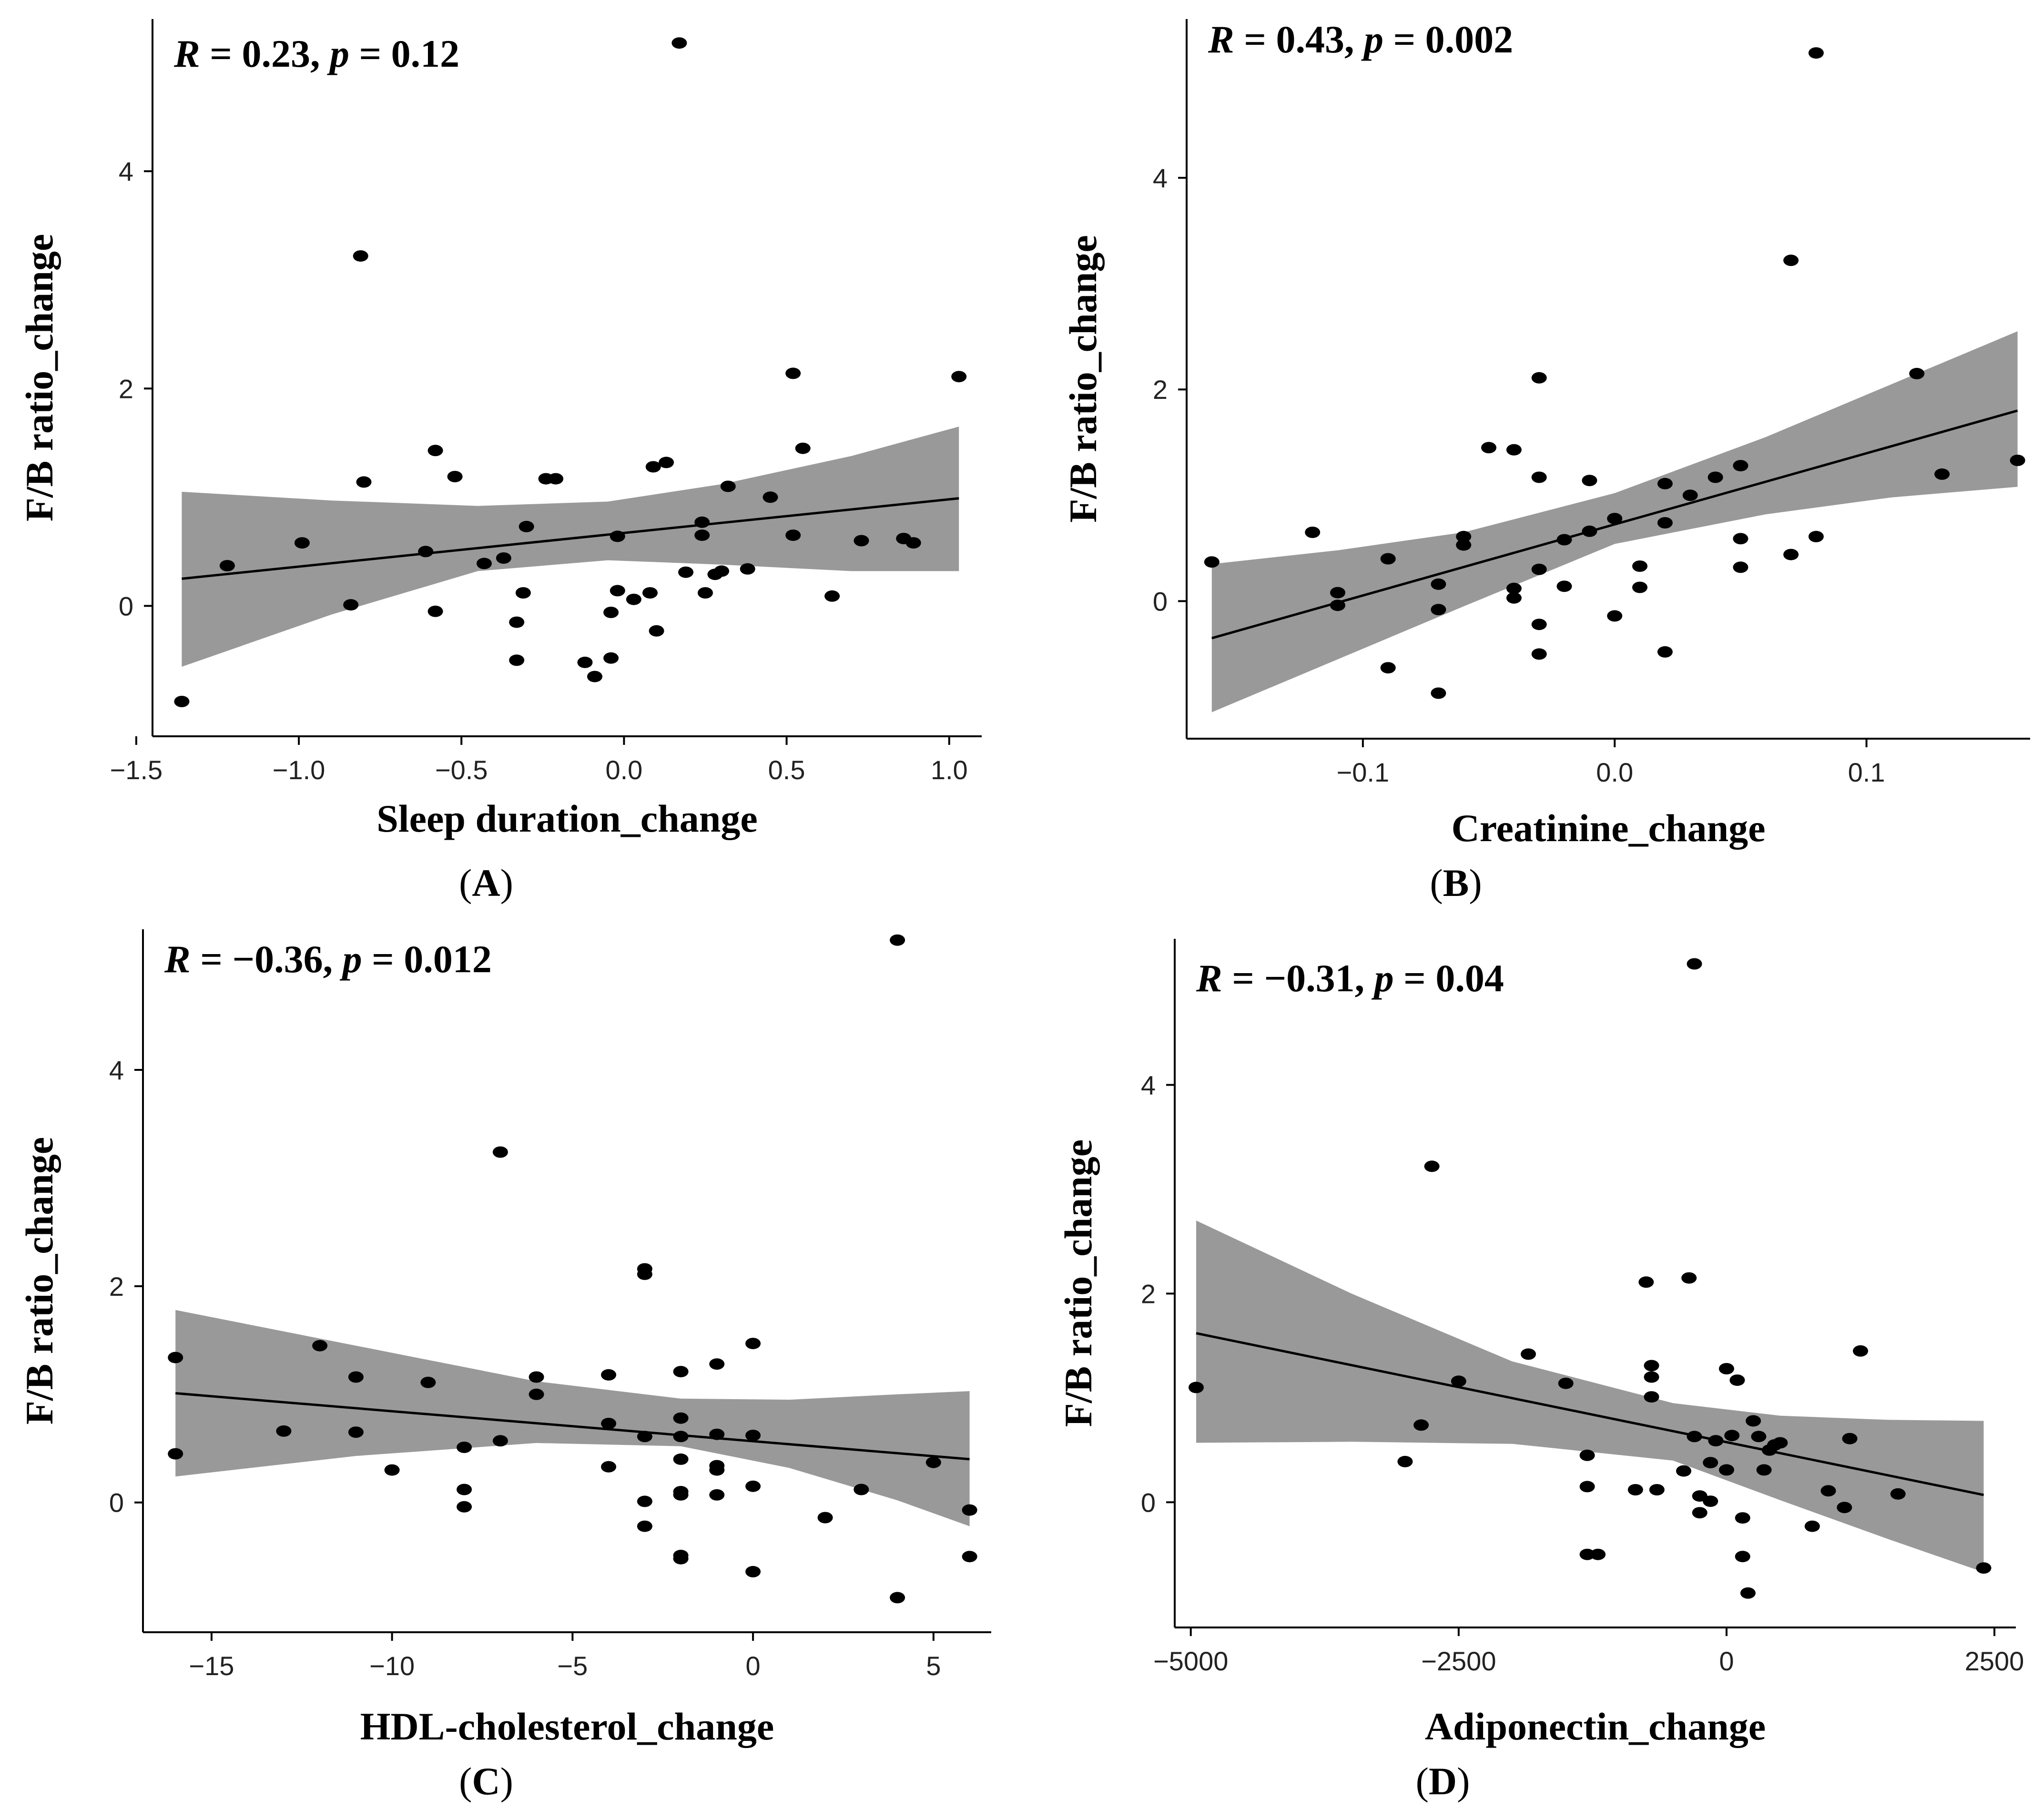 The height and width of the screenshot is (1820, 2033). What do you see at coordinates (1310, 39) in the screenshot?
I see `stat-value: 0.43` at bounding box center [1310, 39].